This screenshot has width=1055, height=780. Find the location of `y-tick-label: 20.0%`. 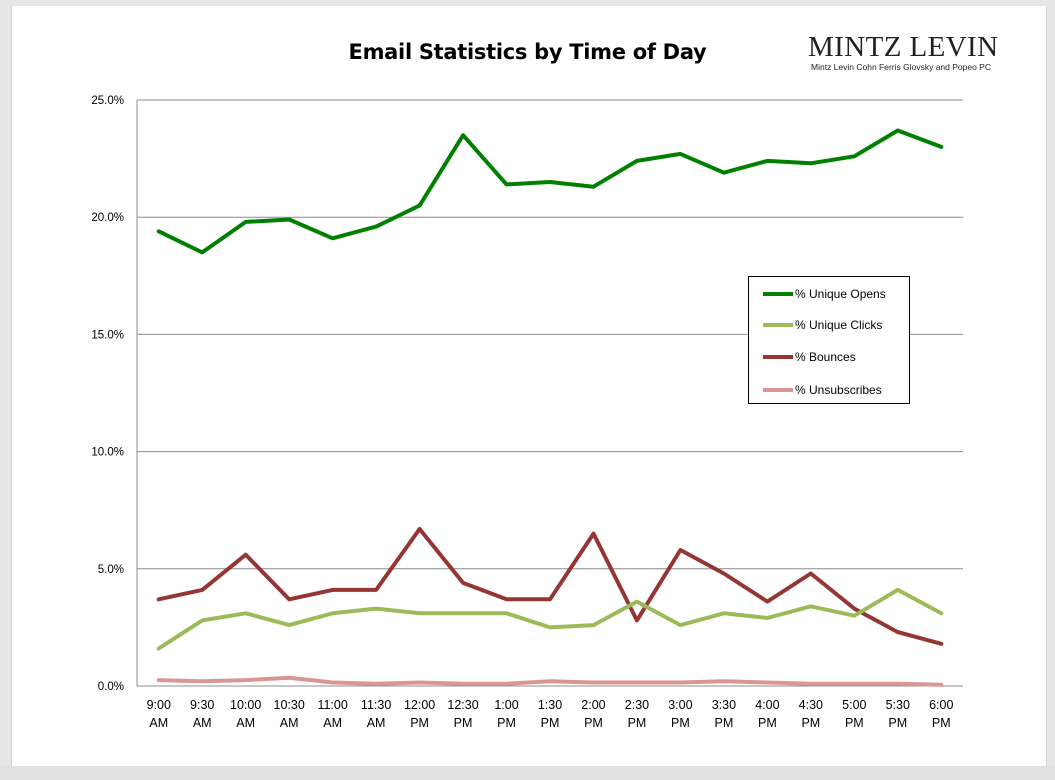

y-tick-label: 20.0% is located at coordinates (107, 218).